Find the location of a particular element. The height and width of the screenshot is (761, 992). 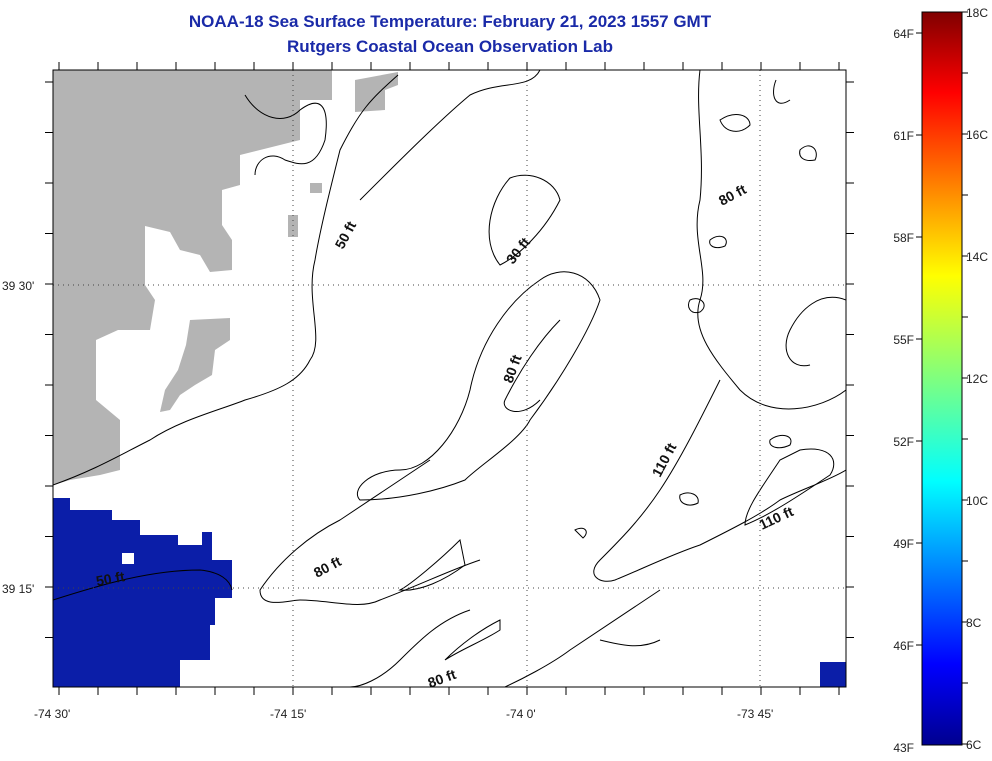

lat-label: 39 30' is located at coordinates (18, 286).